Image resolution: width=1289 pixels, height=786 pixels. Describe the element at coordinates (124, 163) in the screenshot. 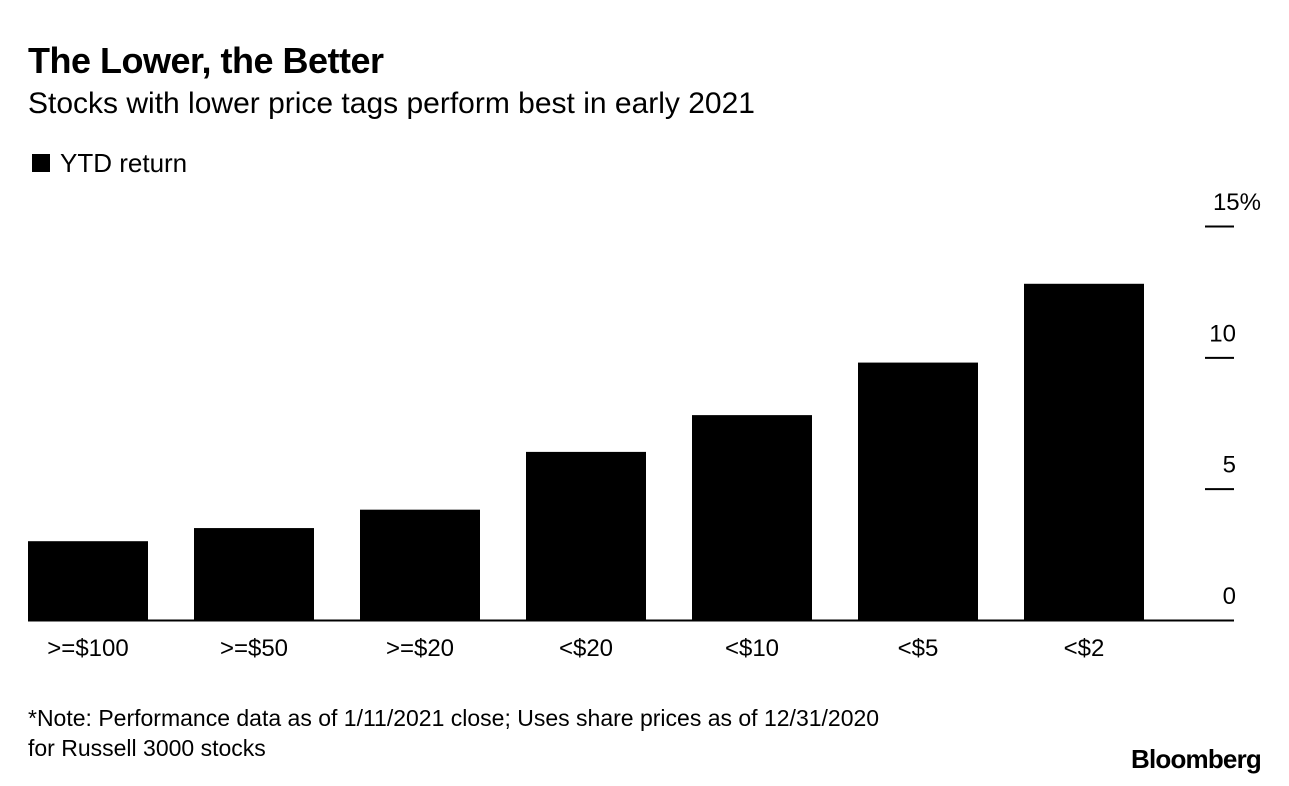

I see `legend-label: YTD return` at that location.